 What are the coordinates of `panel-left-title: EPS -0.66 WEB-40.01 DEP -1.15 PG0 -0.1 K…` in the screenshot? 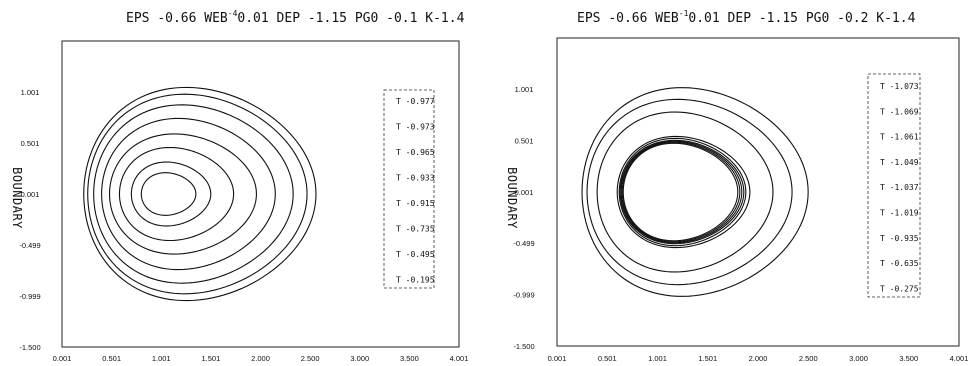 It's located at (295, 17).